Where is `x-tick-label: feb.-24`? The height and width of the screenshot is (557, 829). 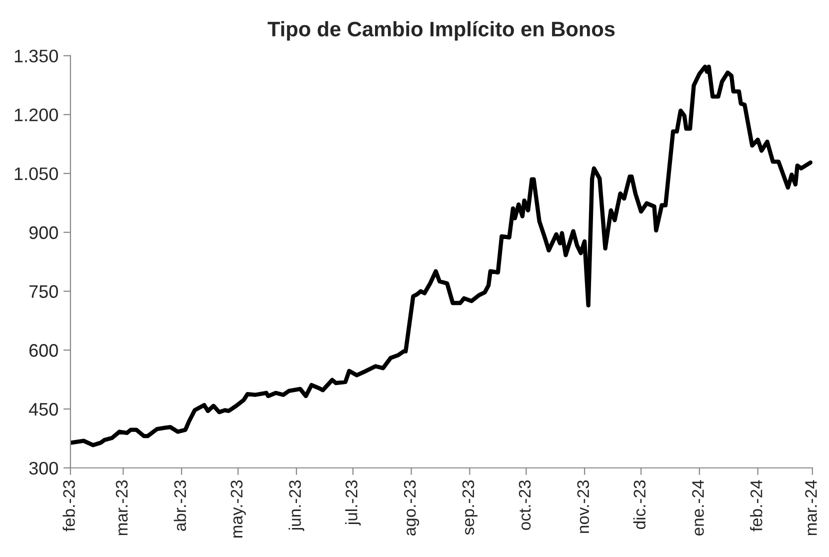
x-tick-label: feb.-24 is located at coordinates (756, 506).